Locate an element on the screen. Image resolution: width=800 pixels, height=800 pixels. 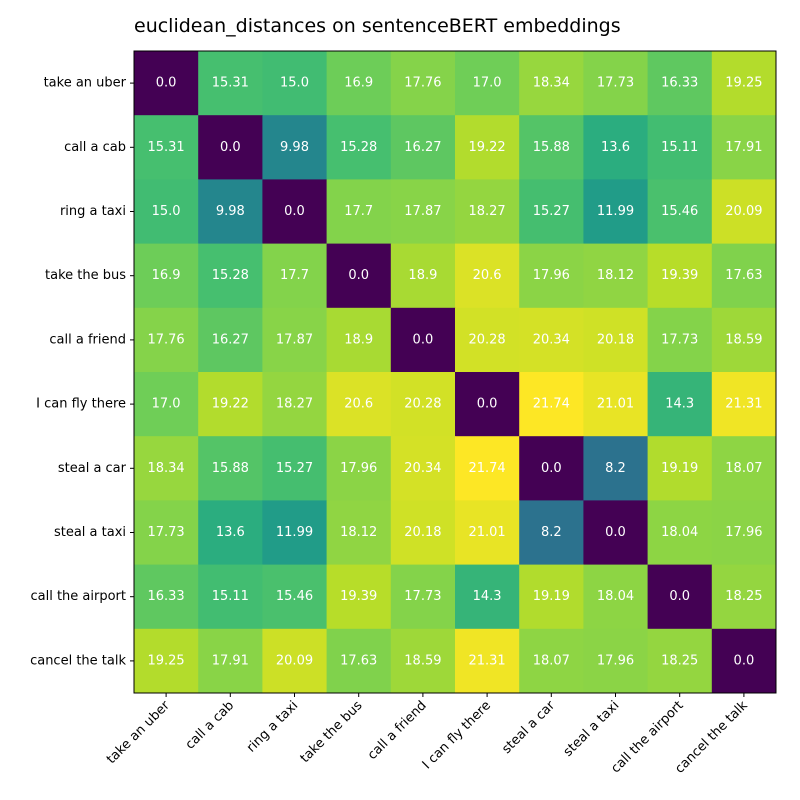
cell-value-label: 20.34 is located at coordinates (551, 339).